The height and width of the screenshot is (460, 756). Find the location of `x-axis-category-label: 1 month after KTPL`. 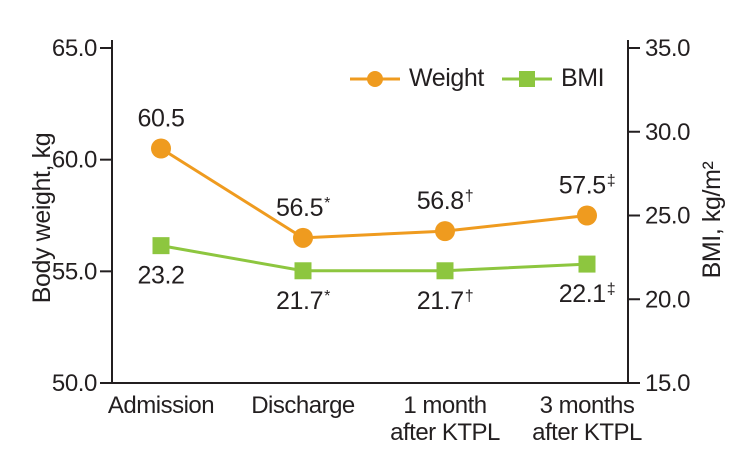

x-axis-category-label: 1 month after KTPL is located at coordinates (445, 419).